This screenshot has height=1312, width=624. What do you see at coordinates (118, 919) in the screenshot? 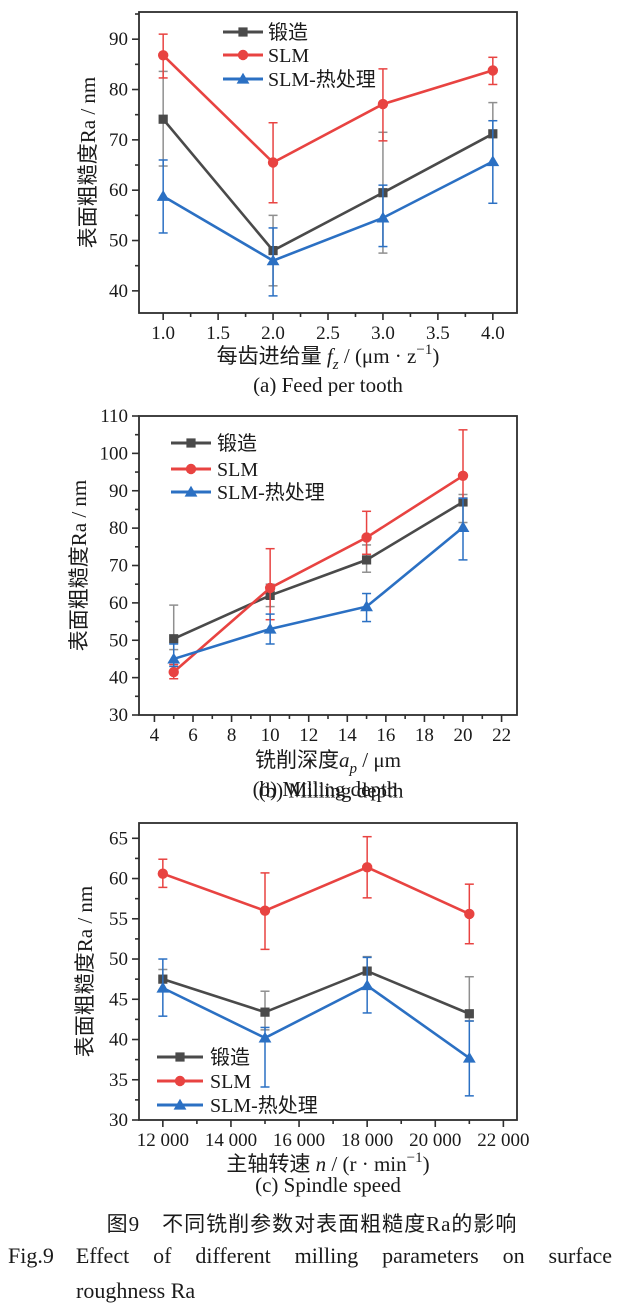
I see `y-tick-label: 55` at bounding box center [118, 919].